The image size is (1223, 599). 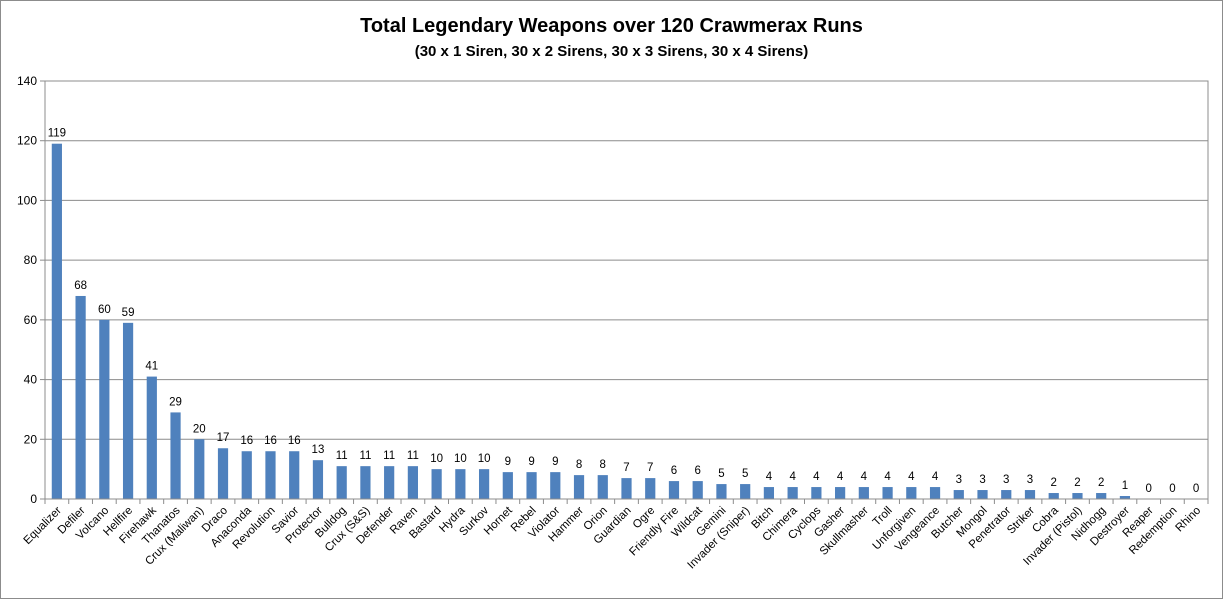 What do you see at coordinates (31, 290) in the screenshot?
I see `y-axis: 0 20 40 60 80 100 120 140` at bounding box center [31, 290].